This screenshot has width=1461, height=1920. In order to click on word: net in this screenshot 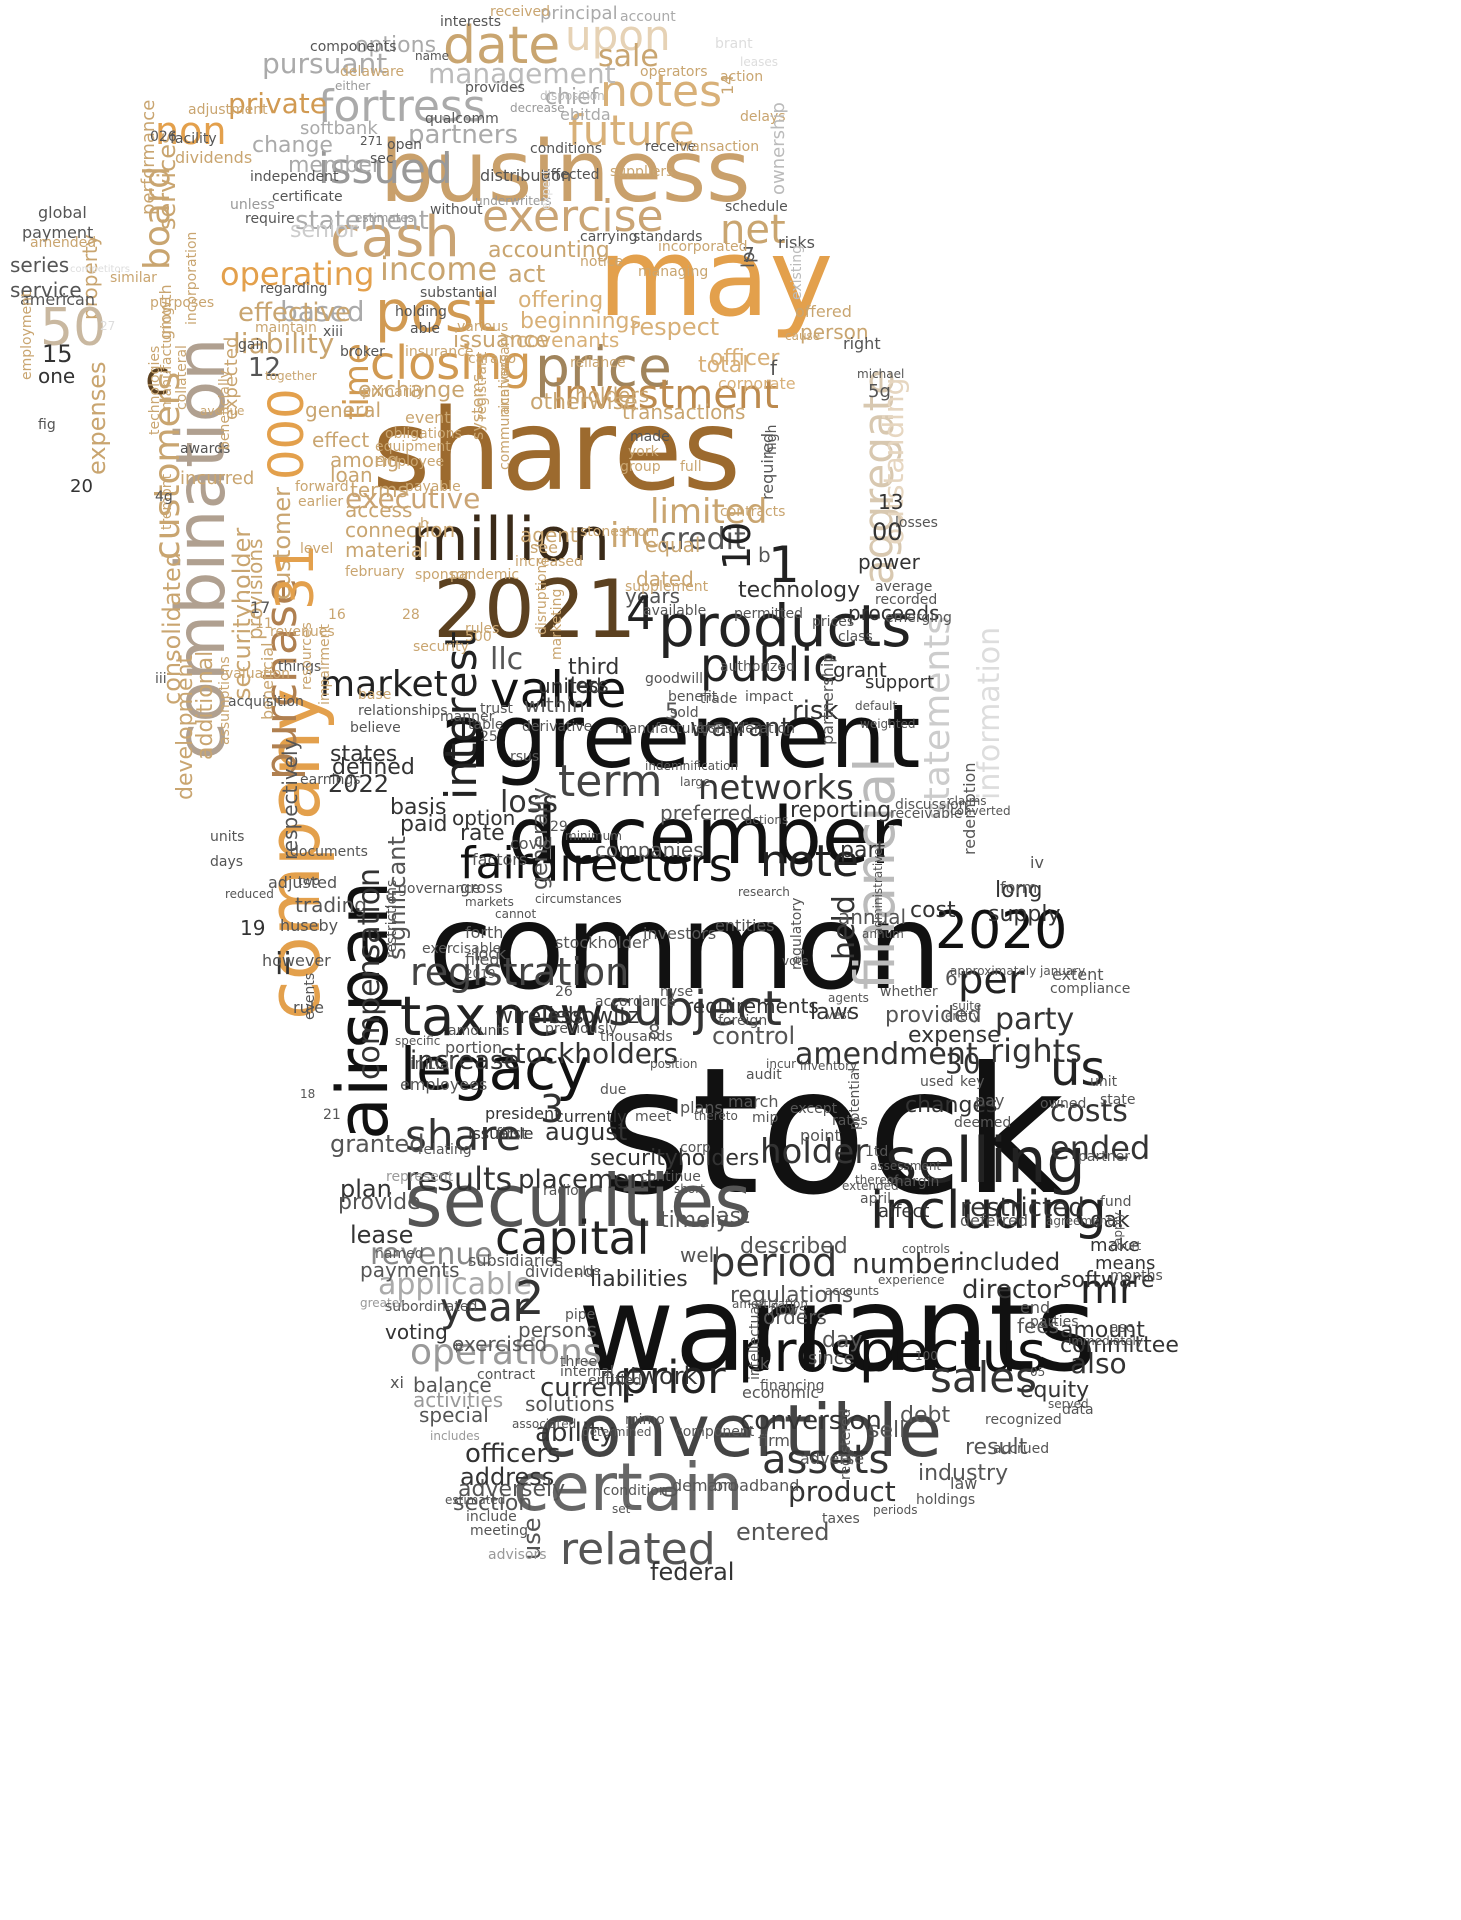, I will do `click(753, 230)`.